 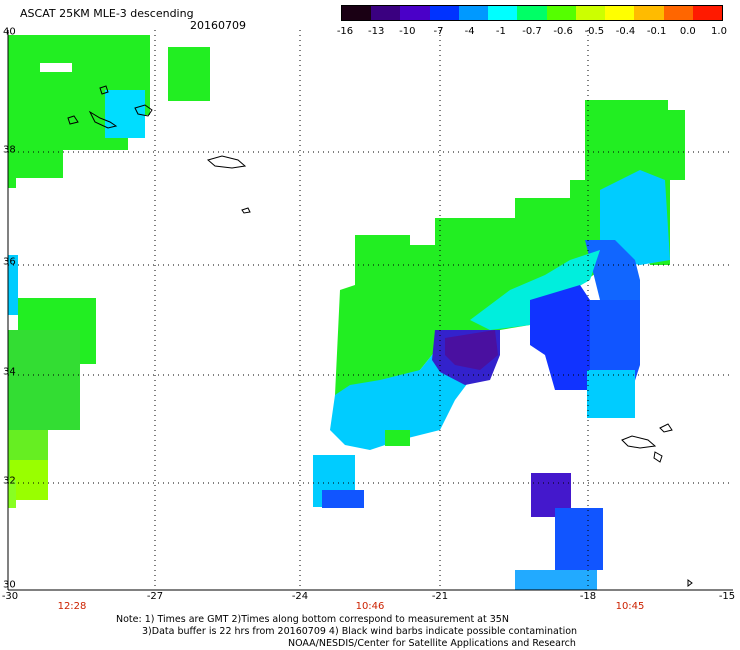 What do you see at coordinates (376, 31) in the screenshot?
I see `colorbar-label: -13` at bounding box center [376, 31].